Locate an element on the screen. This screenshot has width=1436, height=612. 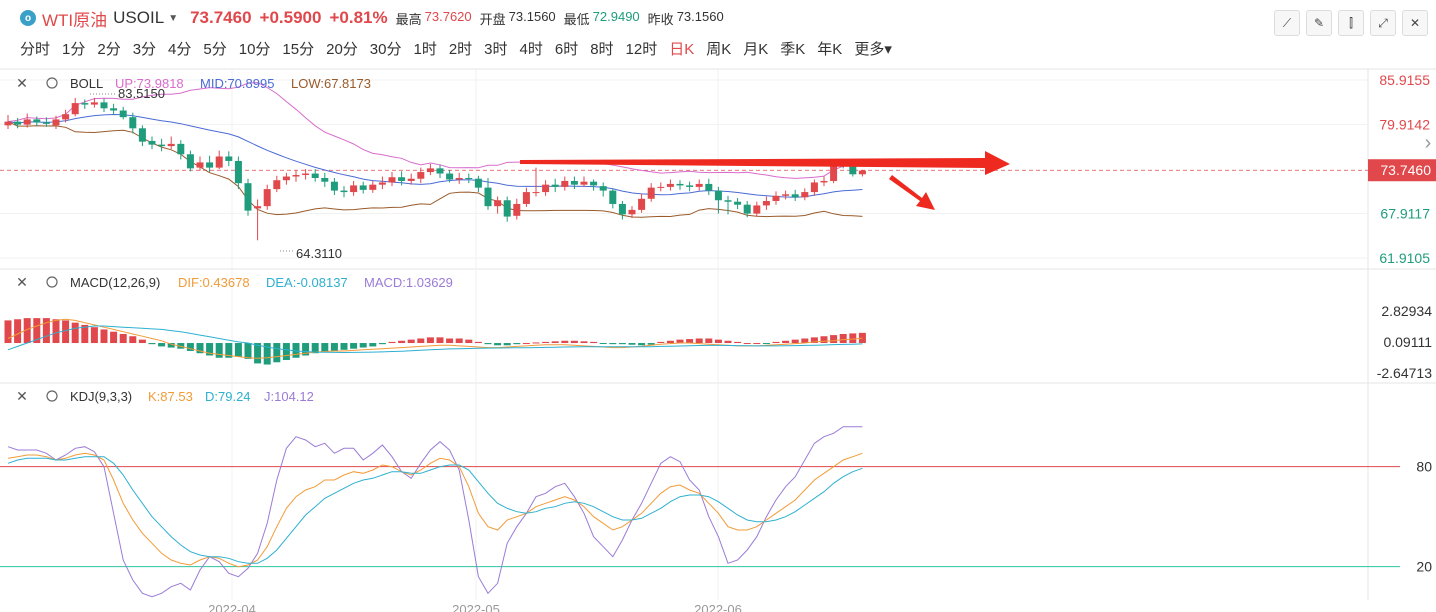
period-tab: 更多▾ is located at coordinates (873, 49).